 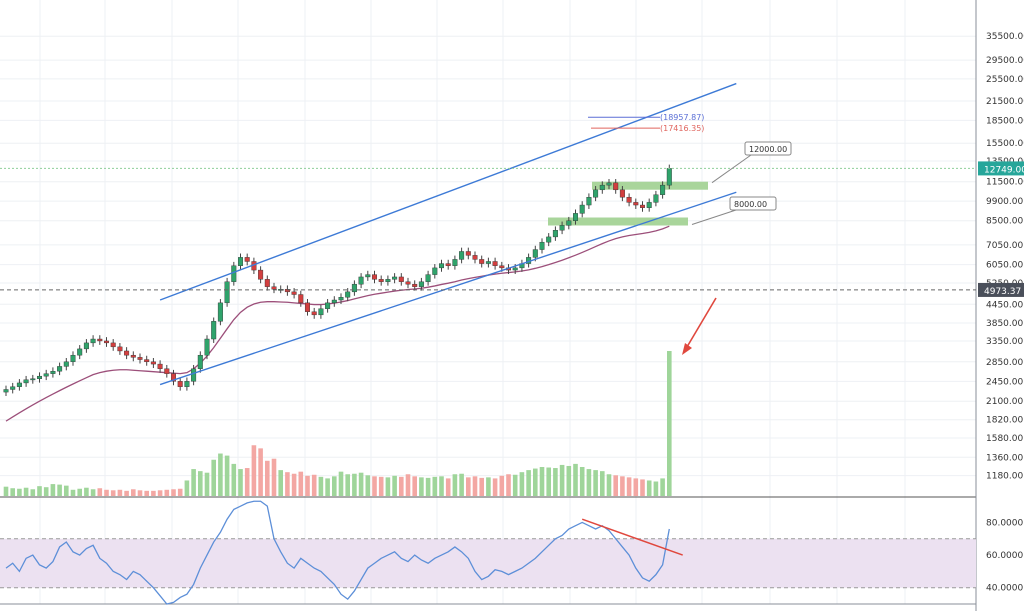 What do you see at coordinates (1004, 439) in the screenshot?
I see `price-tick-label: 1580.00` at bounding box center [1004, 439].